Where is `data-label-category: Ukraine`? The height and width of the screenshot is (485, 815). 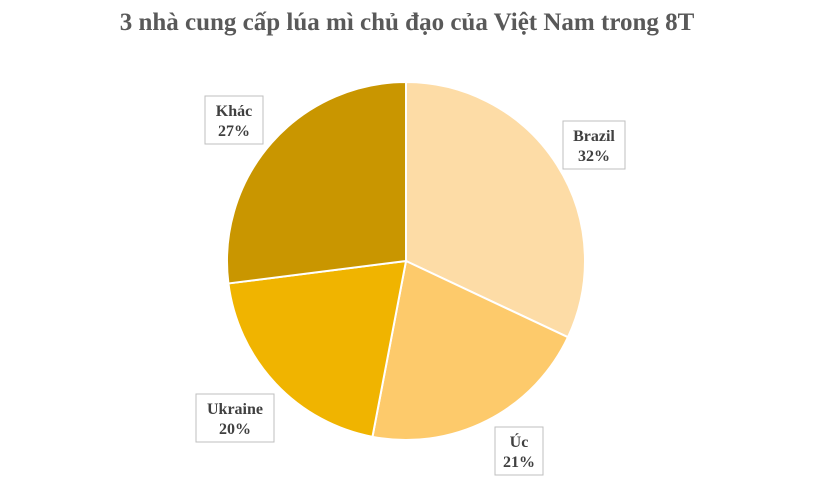
data-label-category: Ukraine is located at coordinates (235, 409).